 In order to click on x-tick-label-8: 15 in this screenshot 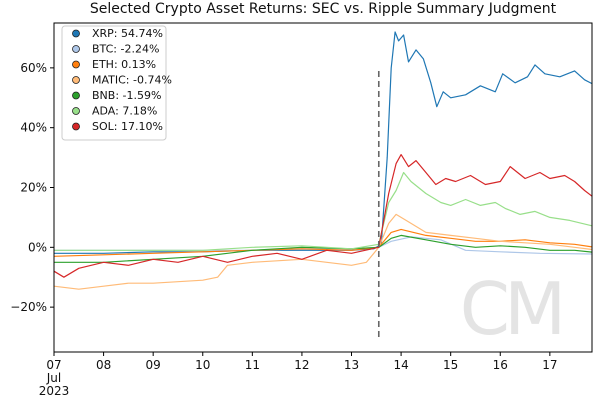, I will do `click(450, 365)`.